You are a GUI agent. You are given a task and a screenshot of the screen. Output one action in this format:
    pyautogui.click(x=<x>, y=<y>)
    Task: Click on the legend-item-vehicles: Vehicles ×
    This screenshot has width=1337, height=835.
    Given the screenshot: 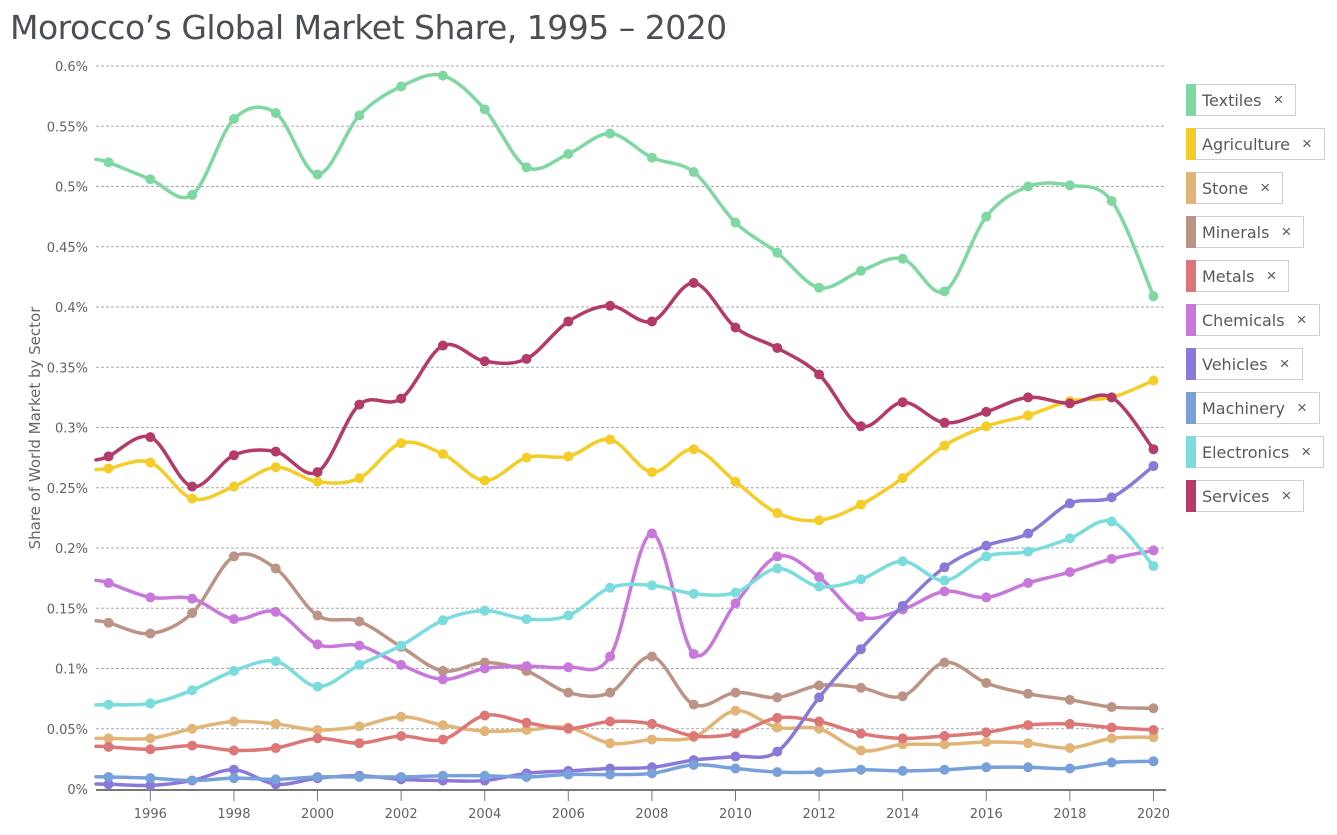 What is the action you would take?
    pyautogui.click(x=1255, y=364)
    